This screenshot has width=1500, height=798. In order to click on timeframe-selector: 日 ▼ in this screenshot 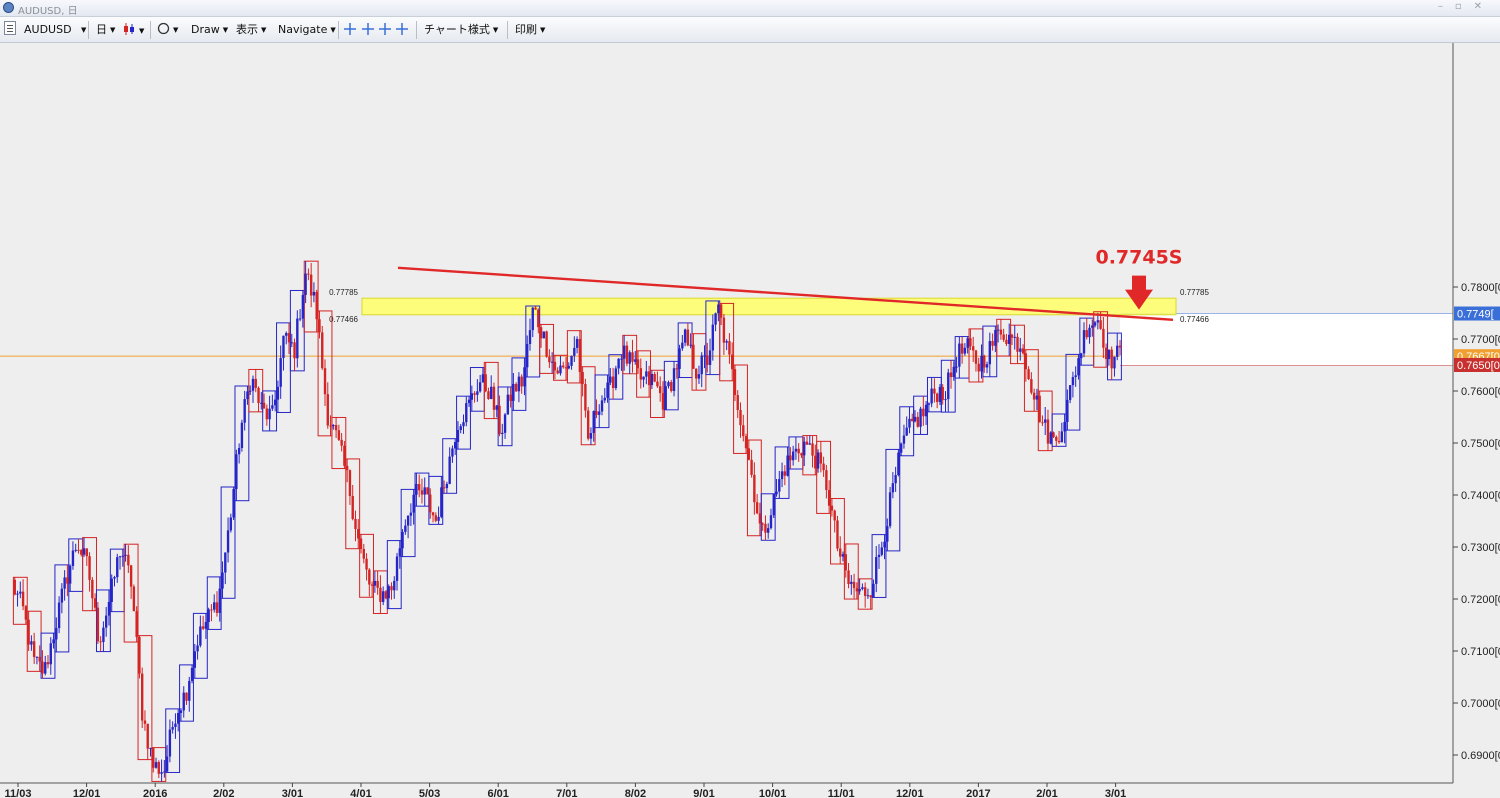, I will do `click(105, 30)`.